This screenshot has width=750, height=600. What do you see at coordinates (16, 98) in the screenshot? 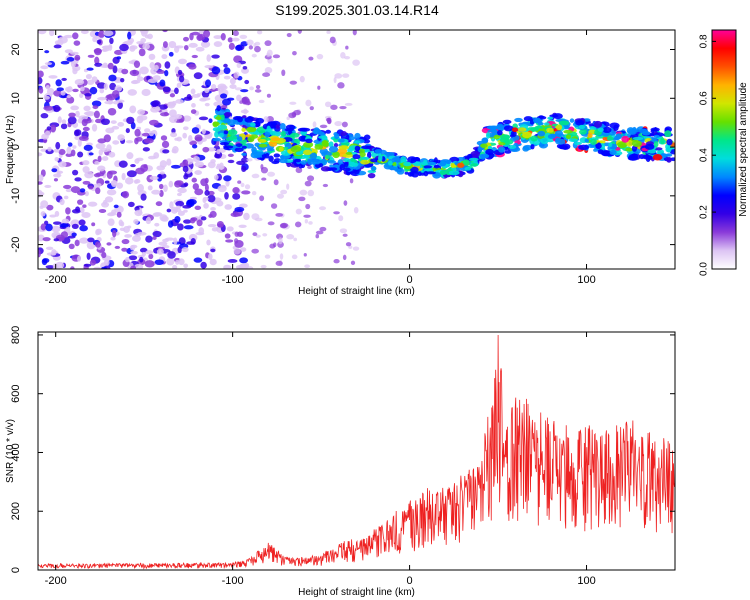
I see `y-tick-label: 10` at bounding box center [16, 98].